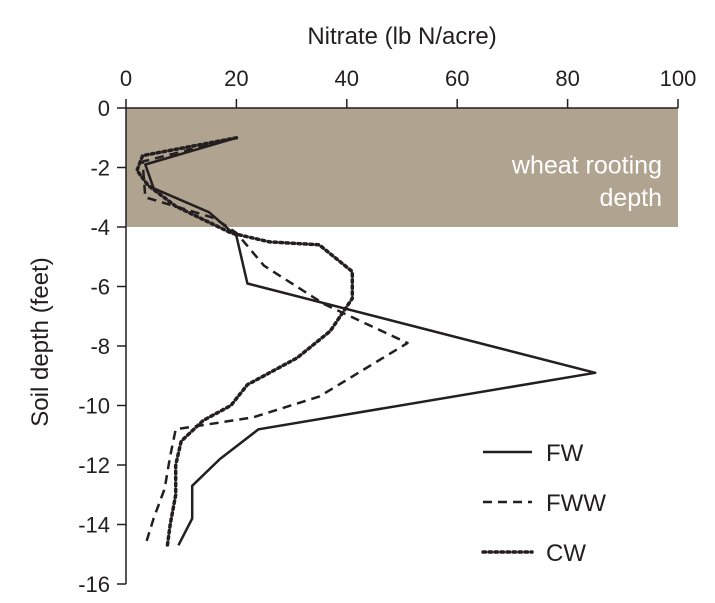  I want to click on x-tick-label: 80, so click(567, 78).